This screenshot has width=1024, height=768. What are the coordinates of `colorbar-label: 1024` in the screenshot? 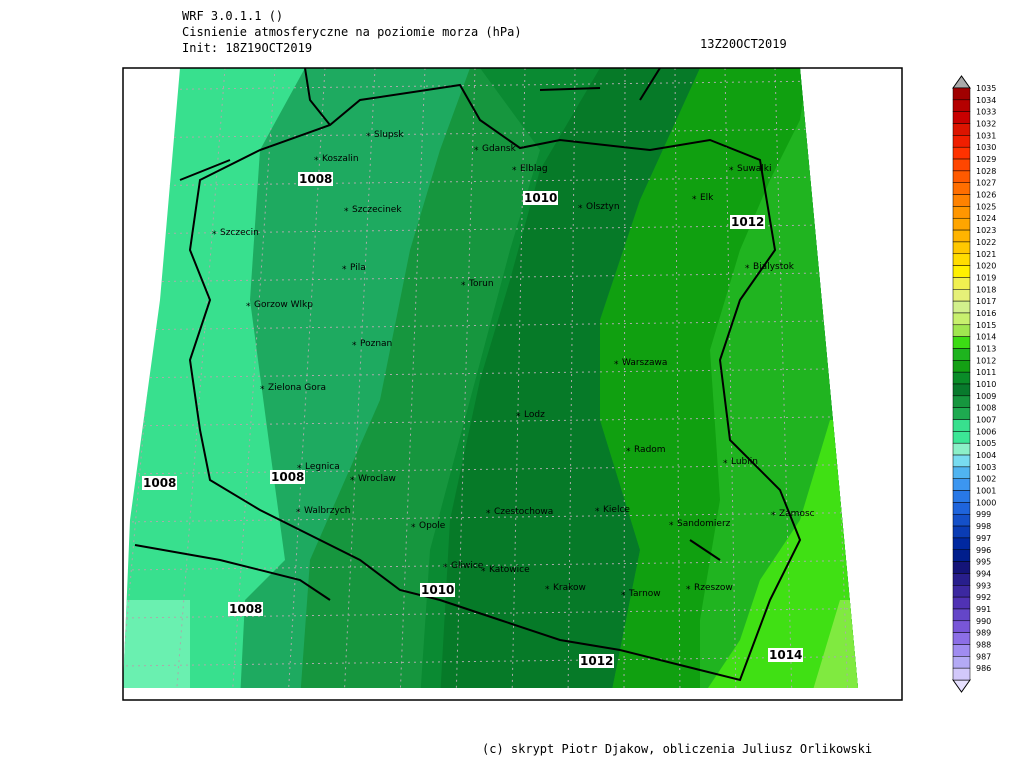 It's located at (986, 218).